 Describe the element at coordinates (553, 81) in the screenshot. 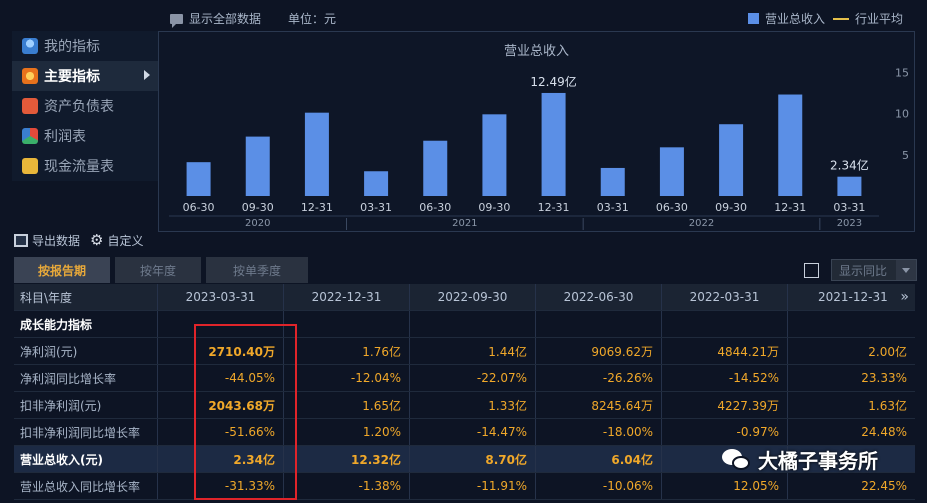

I see `data-label: 12.49亿` at that location.